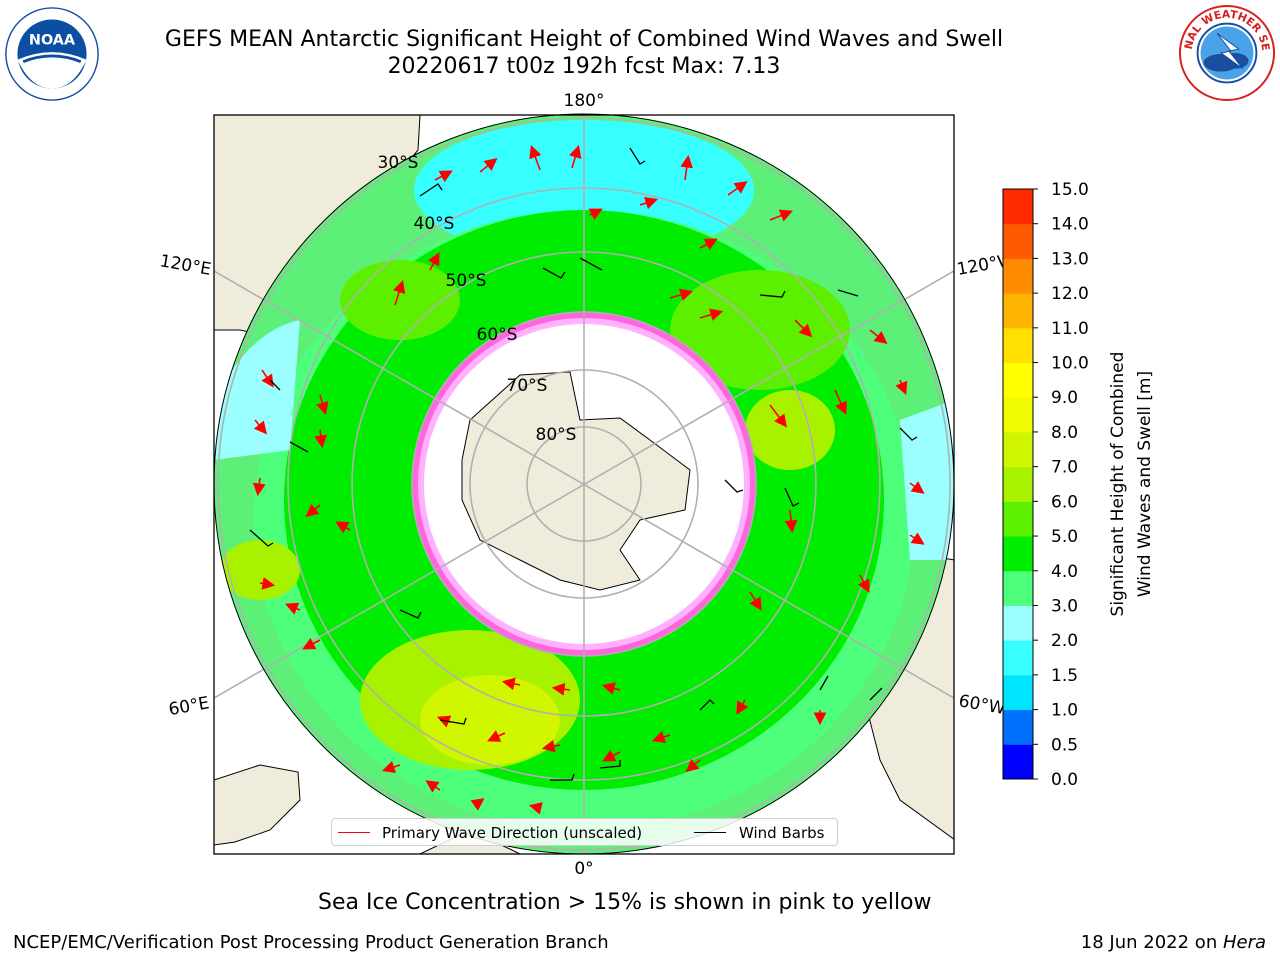 Image resolution: width=1280 pixels, height=960 pixels. I want to click on lat-label-60s: 60°S, so click(497, 335).